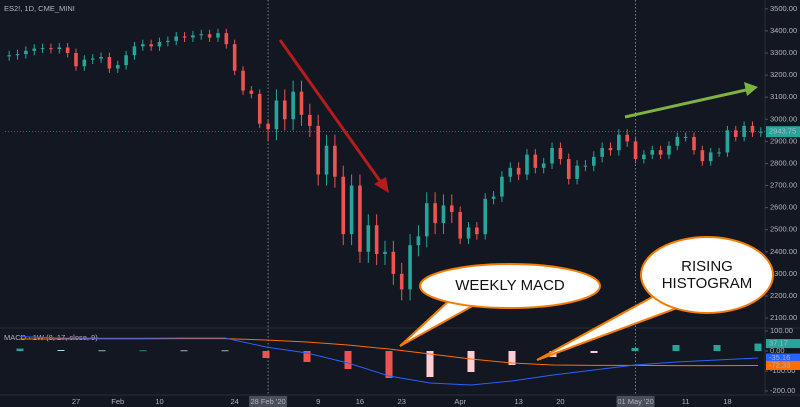  What do you see at coordinates (460, 401) in the screenshot?
I see `x-tick-label: Apr` at bounding box center [460, 401].